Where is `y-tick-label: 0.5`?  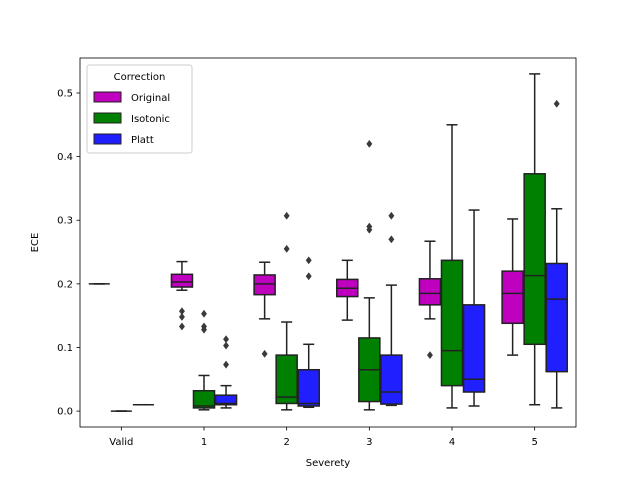 y-tick-label: 0.5 is located at coordinates (65, 93).